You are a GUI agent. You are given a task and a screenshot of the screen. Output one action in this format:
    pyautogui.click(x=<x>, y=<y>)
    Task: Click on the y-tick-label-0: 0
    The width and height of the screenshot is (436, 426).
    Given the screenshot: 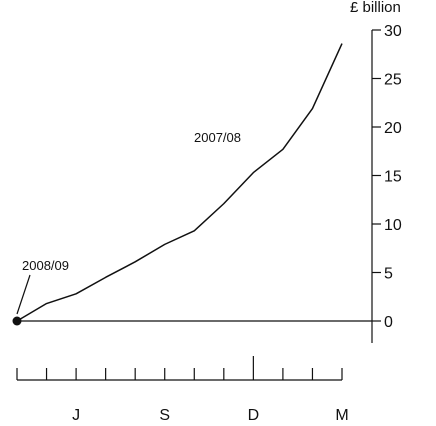 What is the action you would take?
    pyautogui.click(x=388, y=322)
    